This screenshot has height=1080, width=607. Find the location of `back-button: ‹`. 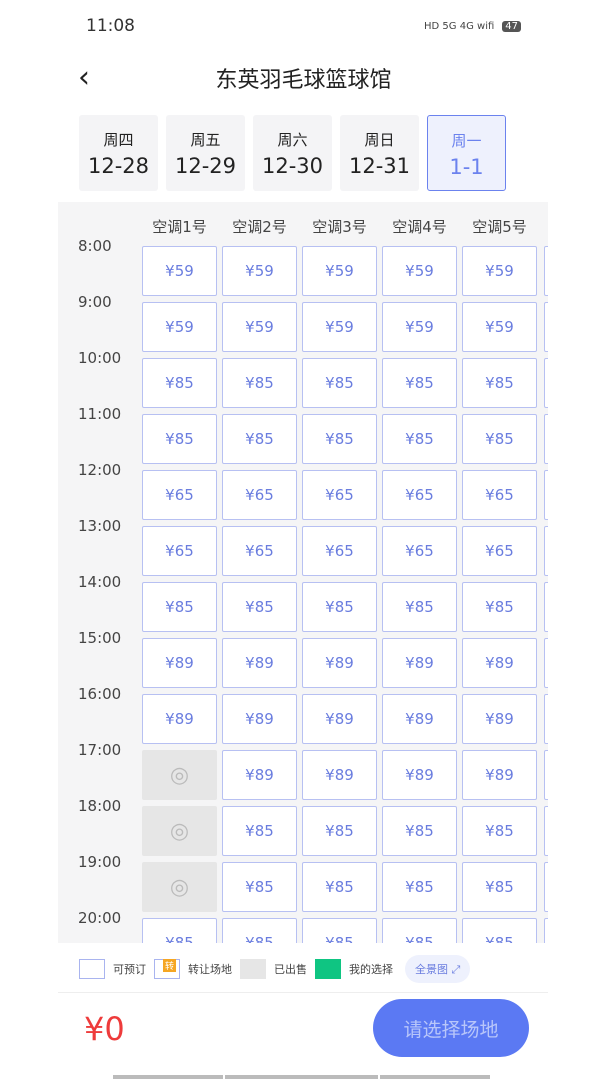

back-button: ‹ is located at coordinates (84, 77).